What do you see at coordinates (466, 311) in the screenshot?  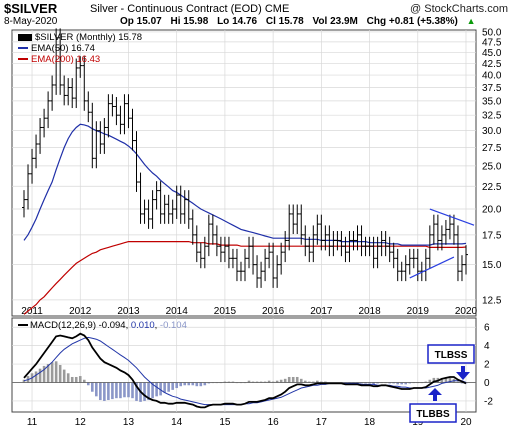 I see `year-tick-label: 2020` at bounding box center [466, 311].